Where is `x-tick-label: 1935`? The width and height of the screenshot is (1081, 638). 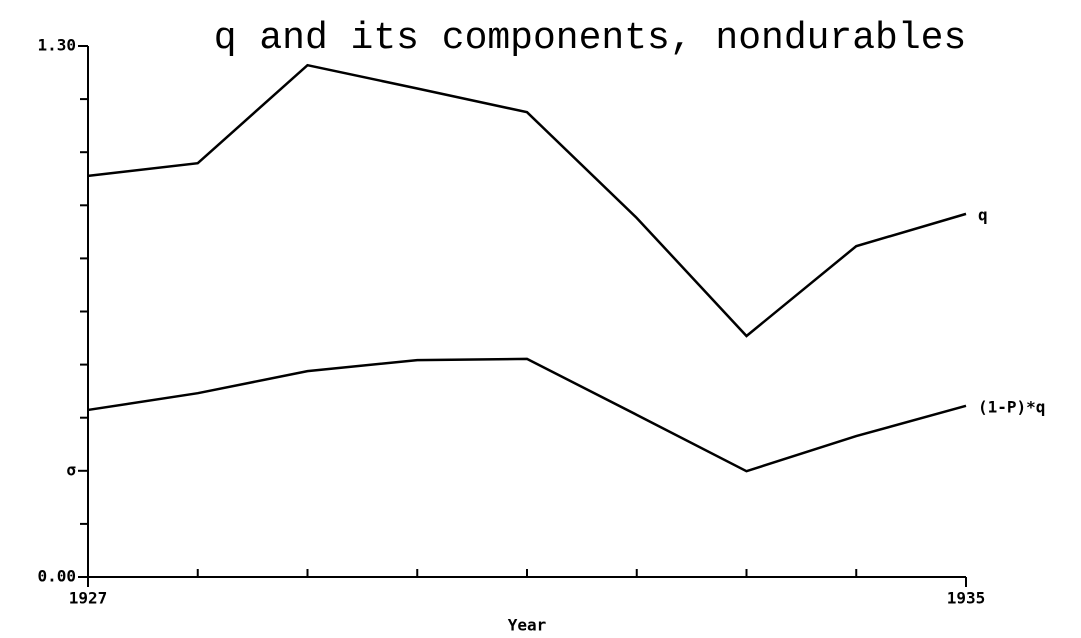
x-tick-label: 1935 is located at coordinates (966, 598).